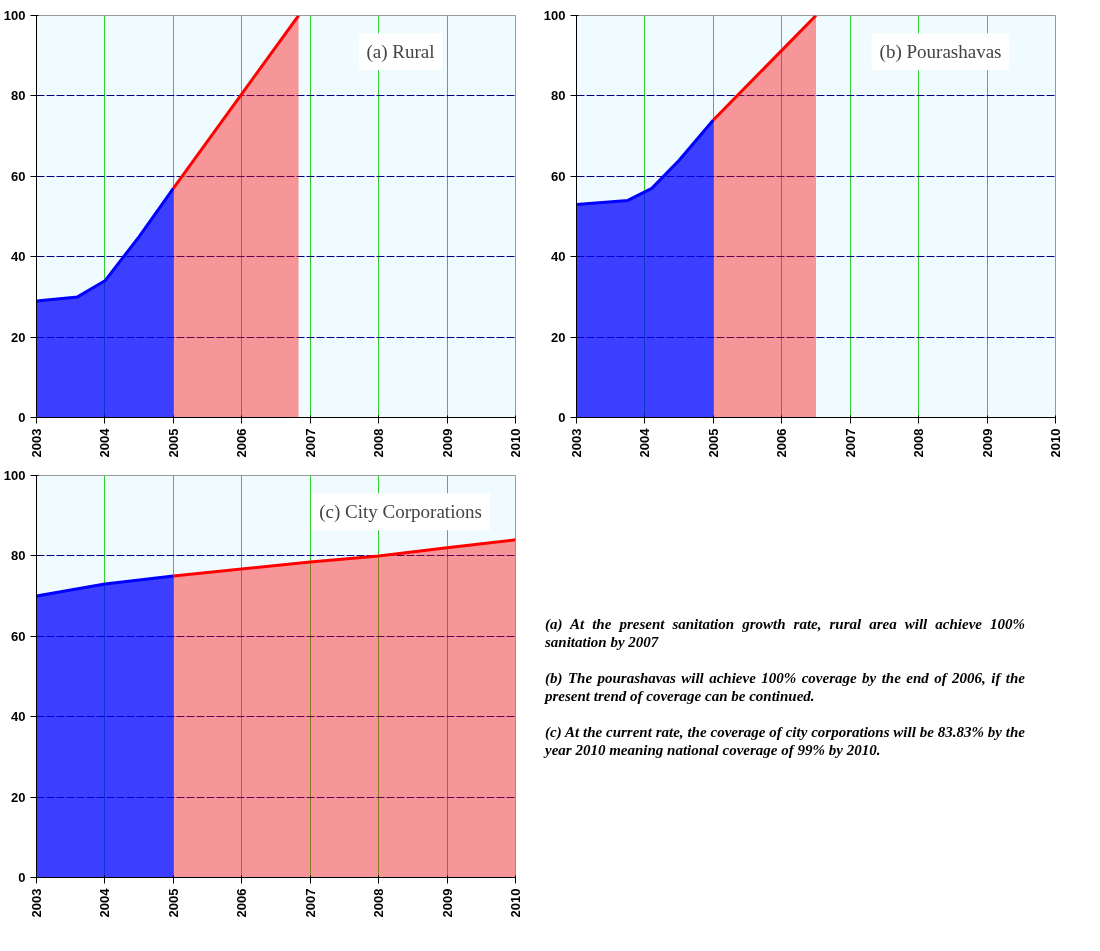 The image size is (1100, 951). I want to click on text: (b) The pourashavas will achieve 100% coverage by the end of 2006, if the present trend of coverage can be continued., so click(785, 687).